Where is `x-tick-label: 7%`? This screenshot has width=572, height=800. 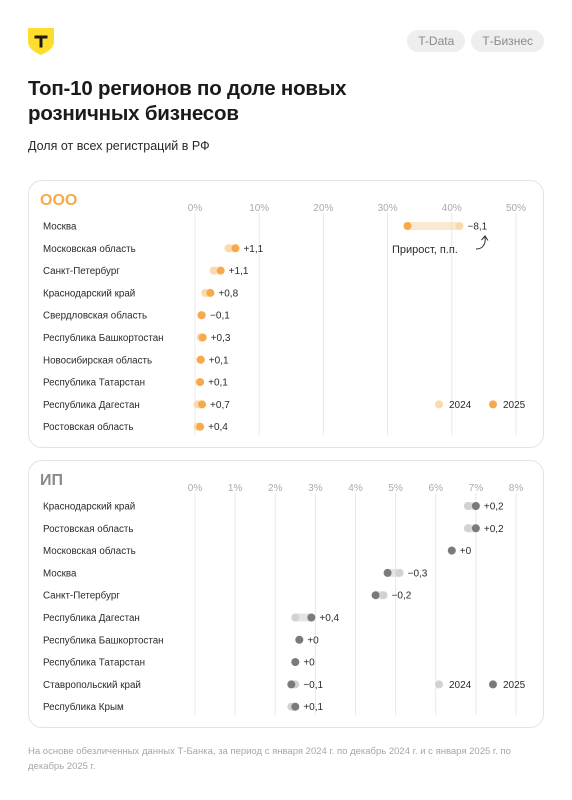
x-tick-label: 7% is located at coordinates (476, 488).